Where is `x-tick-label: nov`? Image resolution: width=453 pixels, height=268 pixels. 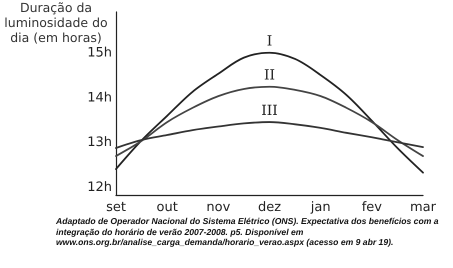 x-tick-label: nov is located at coordinates (218, 207).